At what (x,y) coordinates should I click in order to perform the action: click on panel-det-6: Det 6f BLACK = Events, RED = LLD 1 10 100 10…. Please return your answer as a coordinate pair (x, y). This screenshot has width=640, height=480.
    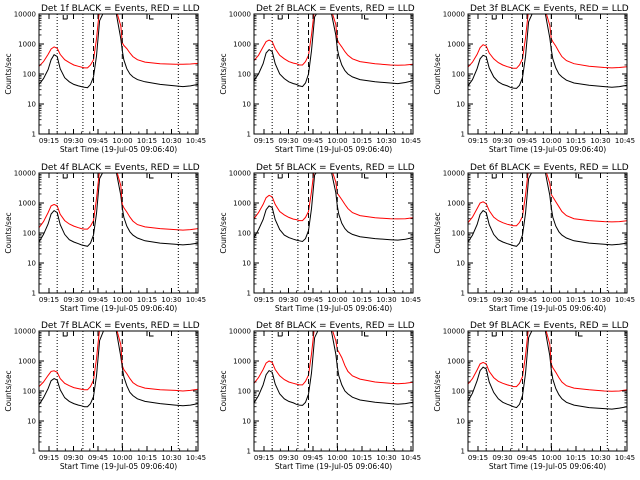
    Looking at the image, I should click on (534, 238).